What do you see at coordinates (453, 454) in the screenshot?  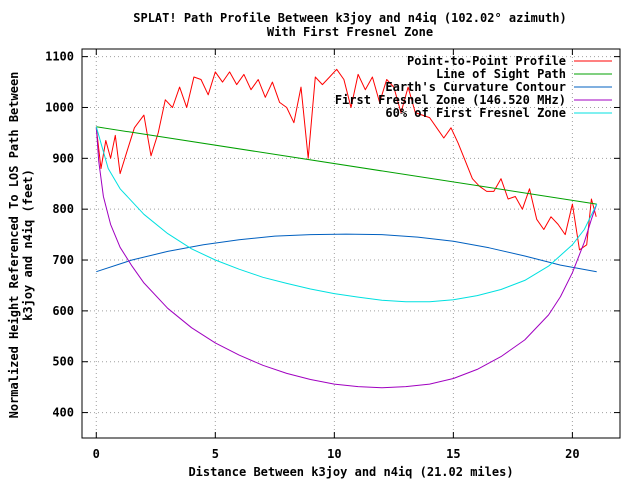 I see `x-tick-label: 15` at bounding box center [453, 454].